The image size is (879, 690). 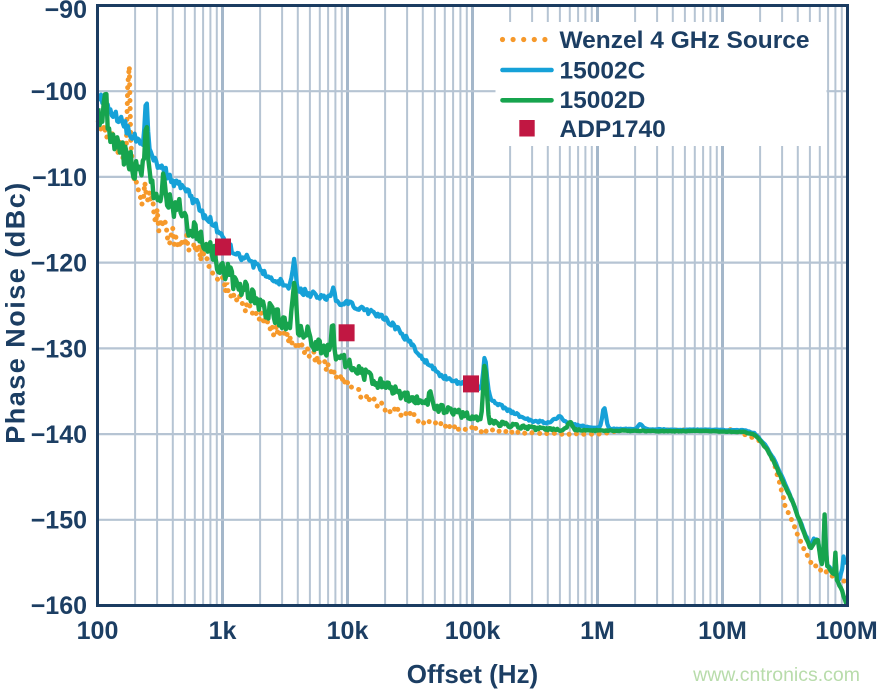 I want to click on svg-text: ADP1740, so click(x=613, y=129).